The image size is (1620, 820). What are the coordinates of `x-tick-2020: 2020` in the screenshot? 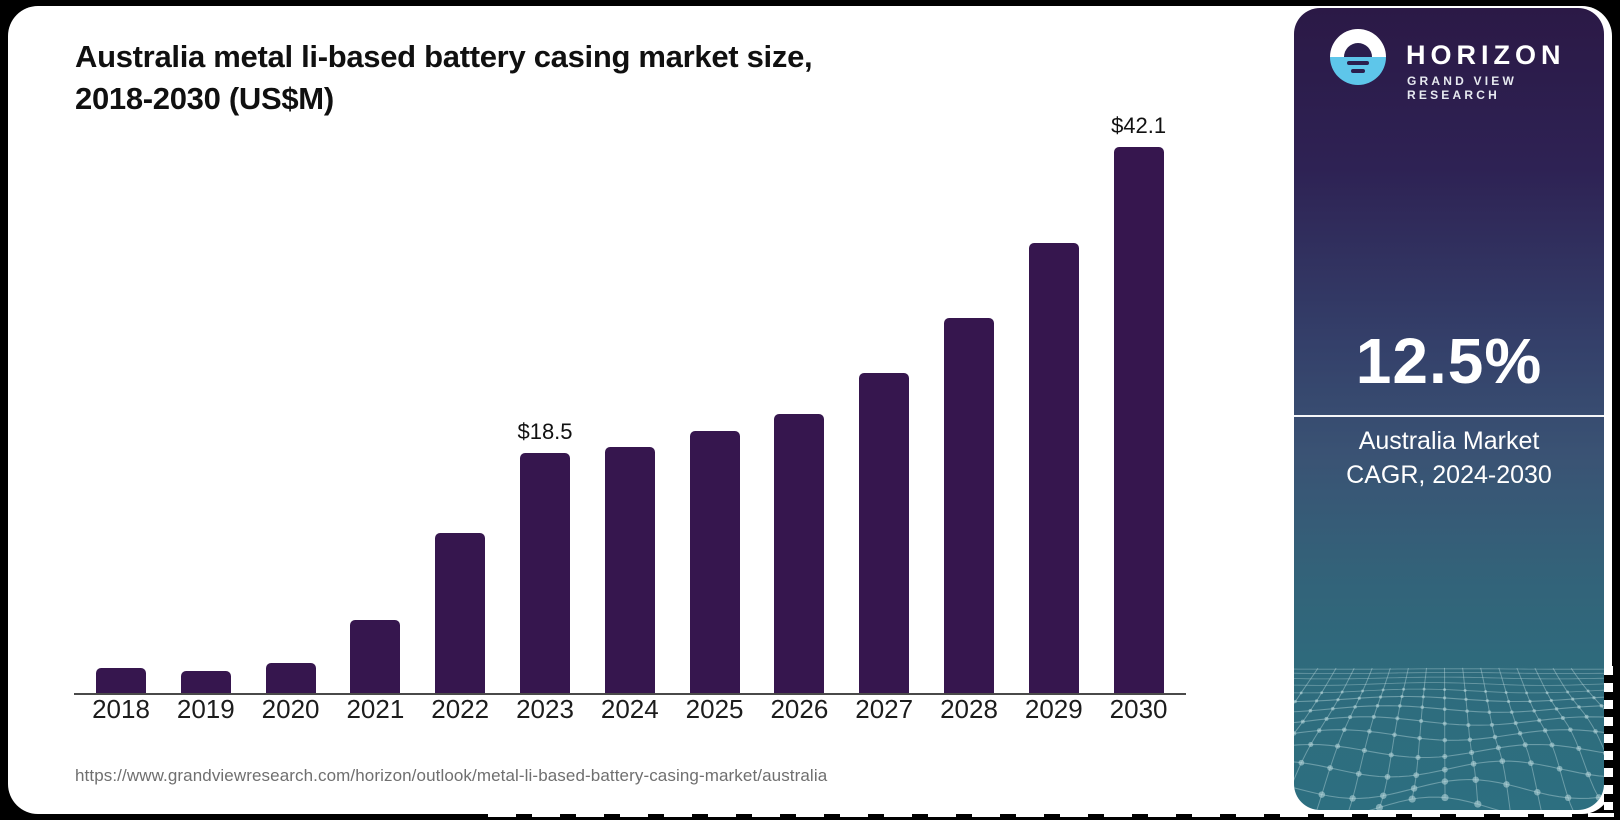 It's located at (290, 709).